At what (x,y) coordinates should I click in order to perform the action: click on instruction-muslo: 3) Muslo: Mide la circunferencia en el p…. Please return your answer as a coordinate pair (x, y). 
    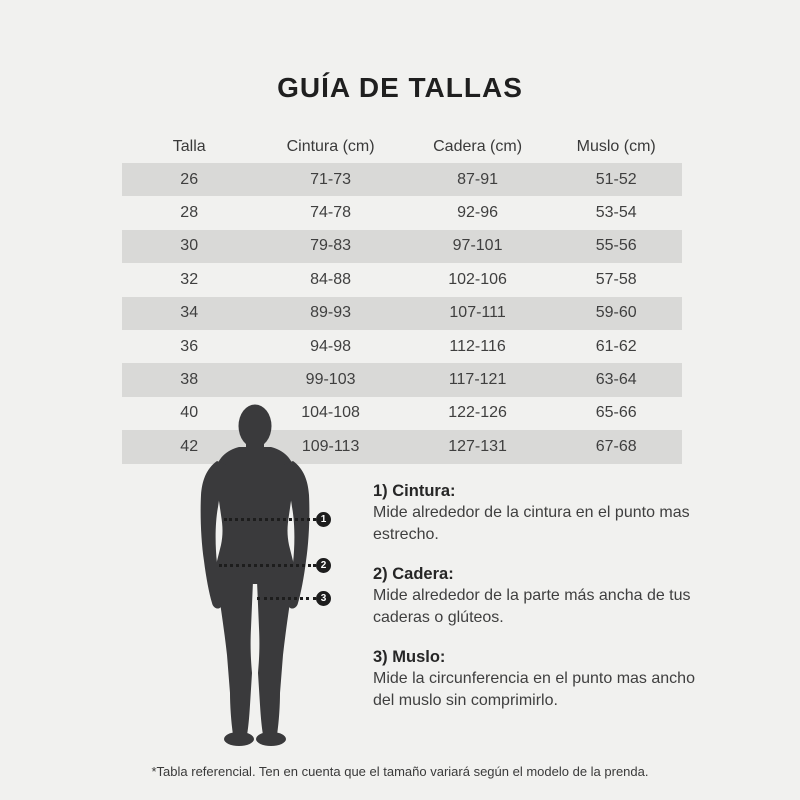
    Looking at the image, I should click on (540, 679).